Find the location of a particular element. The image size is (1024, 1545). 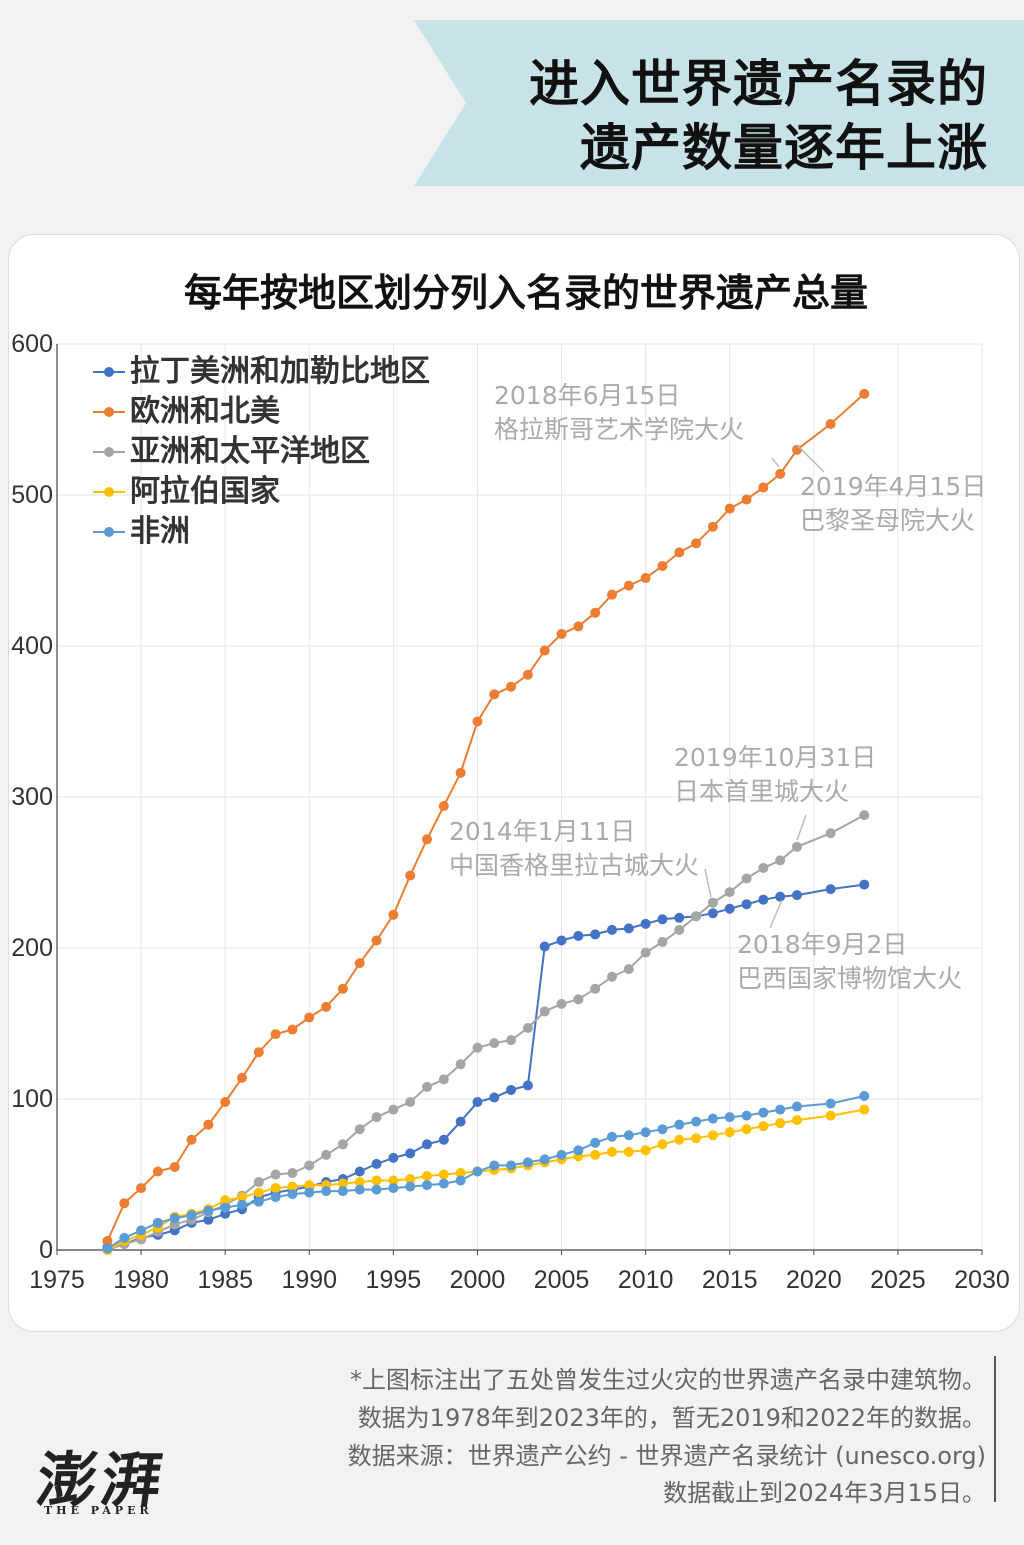

annotation-event: 巴西国家博物馆大火 is located at coordinates (849, 978).